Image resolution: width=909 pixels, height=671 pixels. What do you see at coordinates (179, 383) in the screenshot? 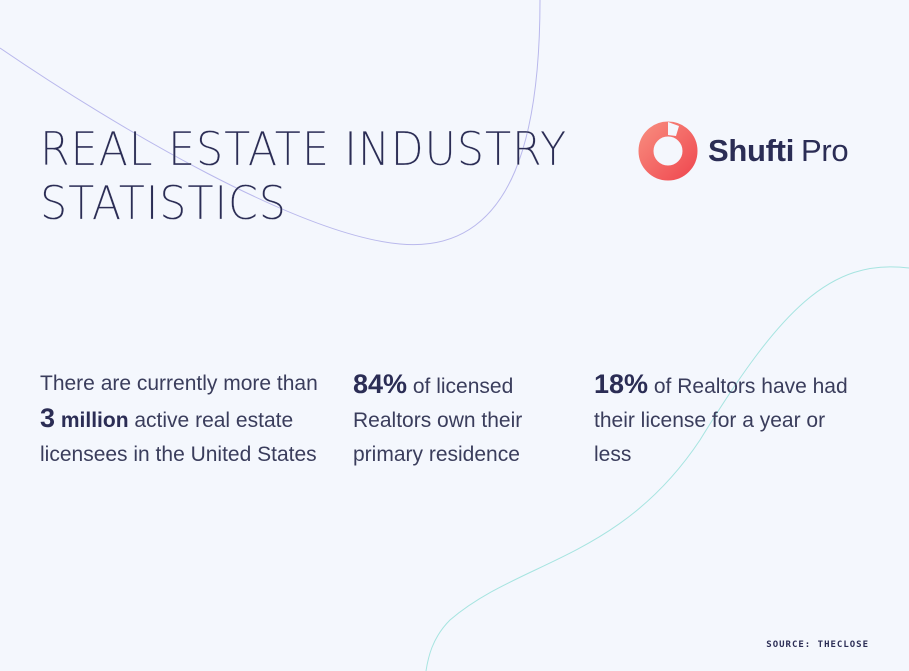
I see `stat-1-before: There are currently more than` at bounding box center [179, 383].